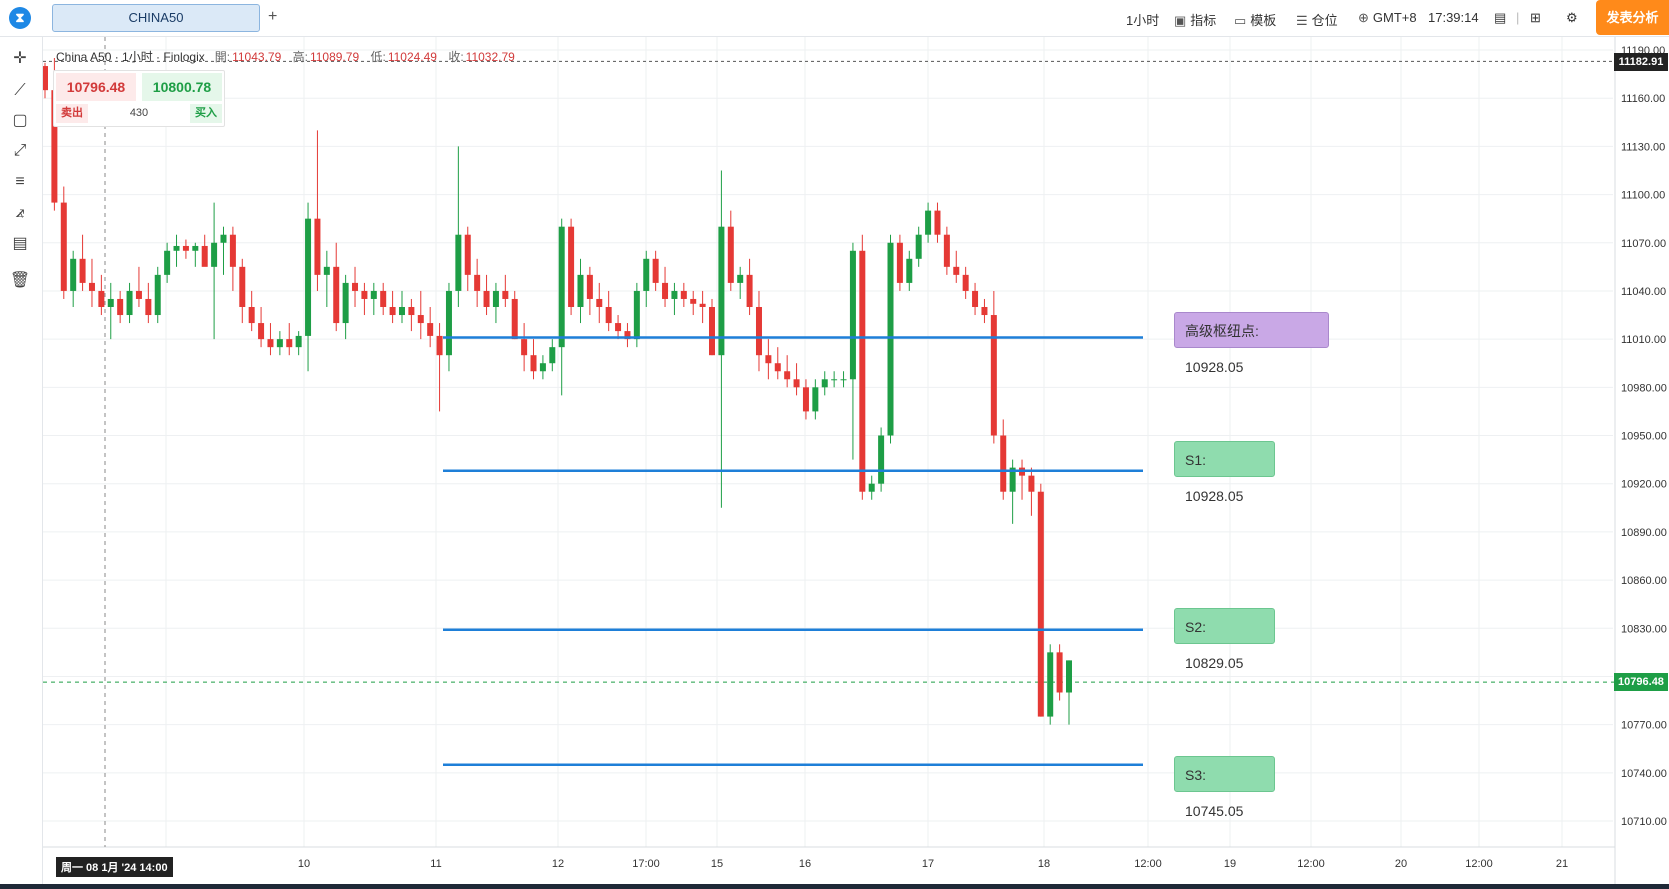 Image resolution: width=1669 pixels, height=889 pixels. Describe the element at coordinates (1641, 62) in the screenshot. I see `max-price-badge: 11182.91` at that location.